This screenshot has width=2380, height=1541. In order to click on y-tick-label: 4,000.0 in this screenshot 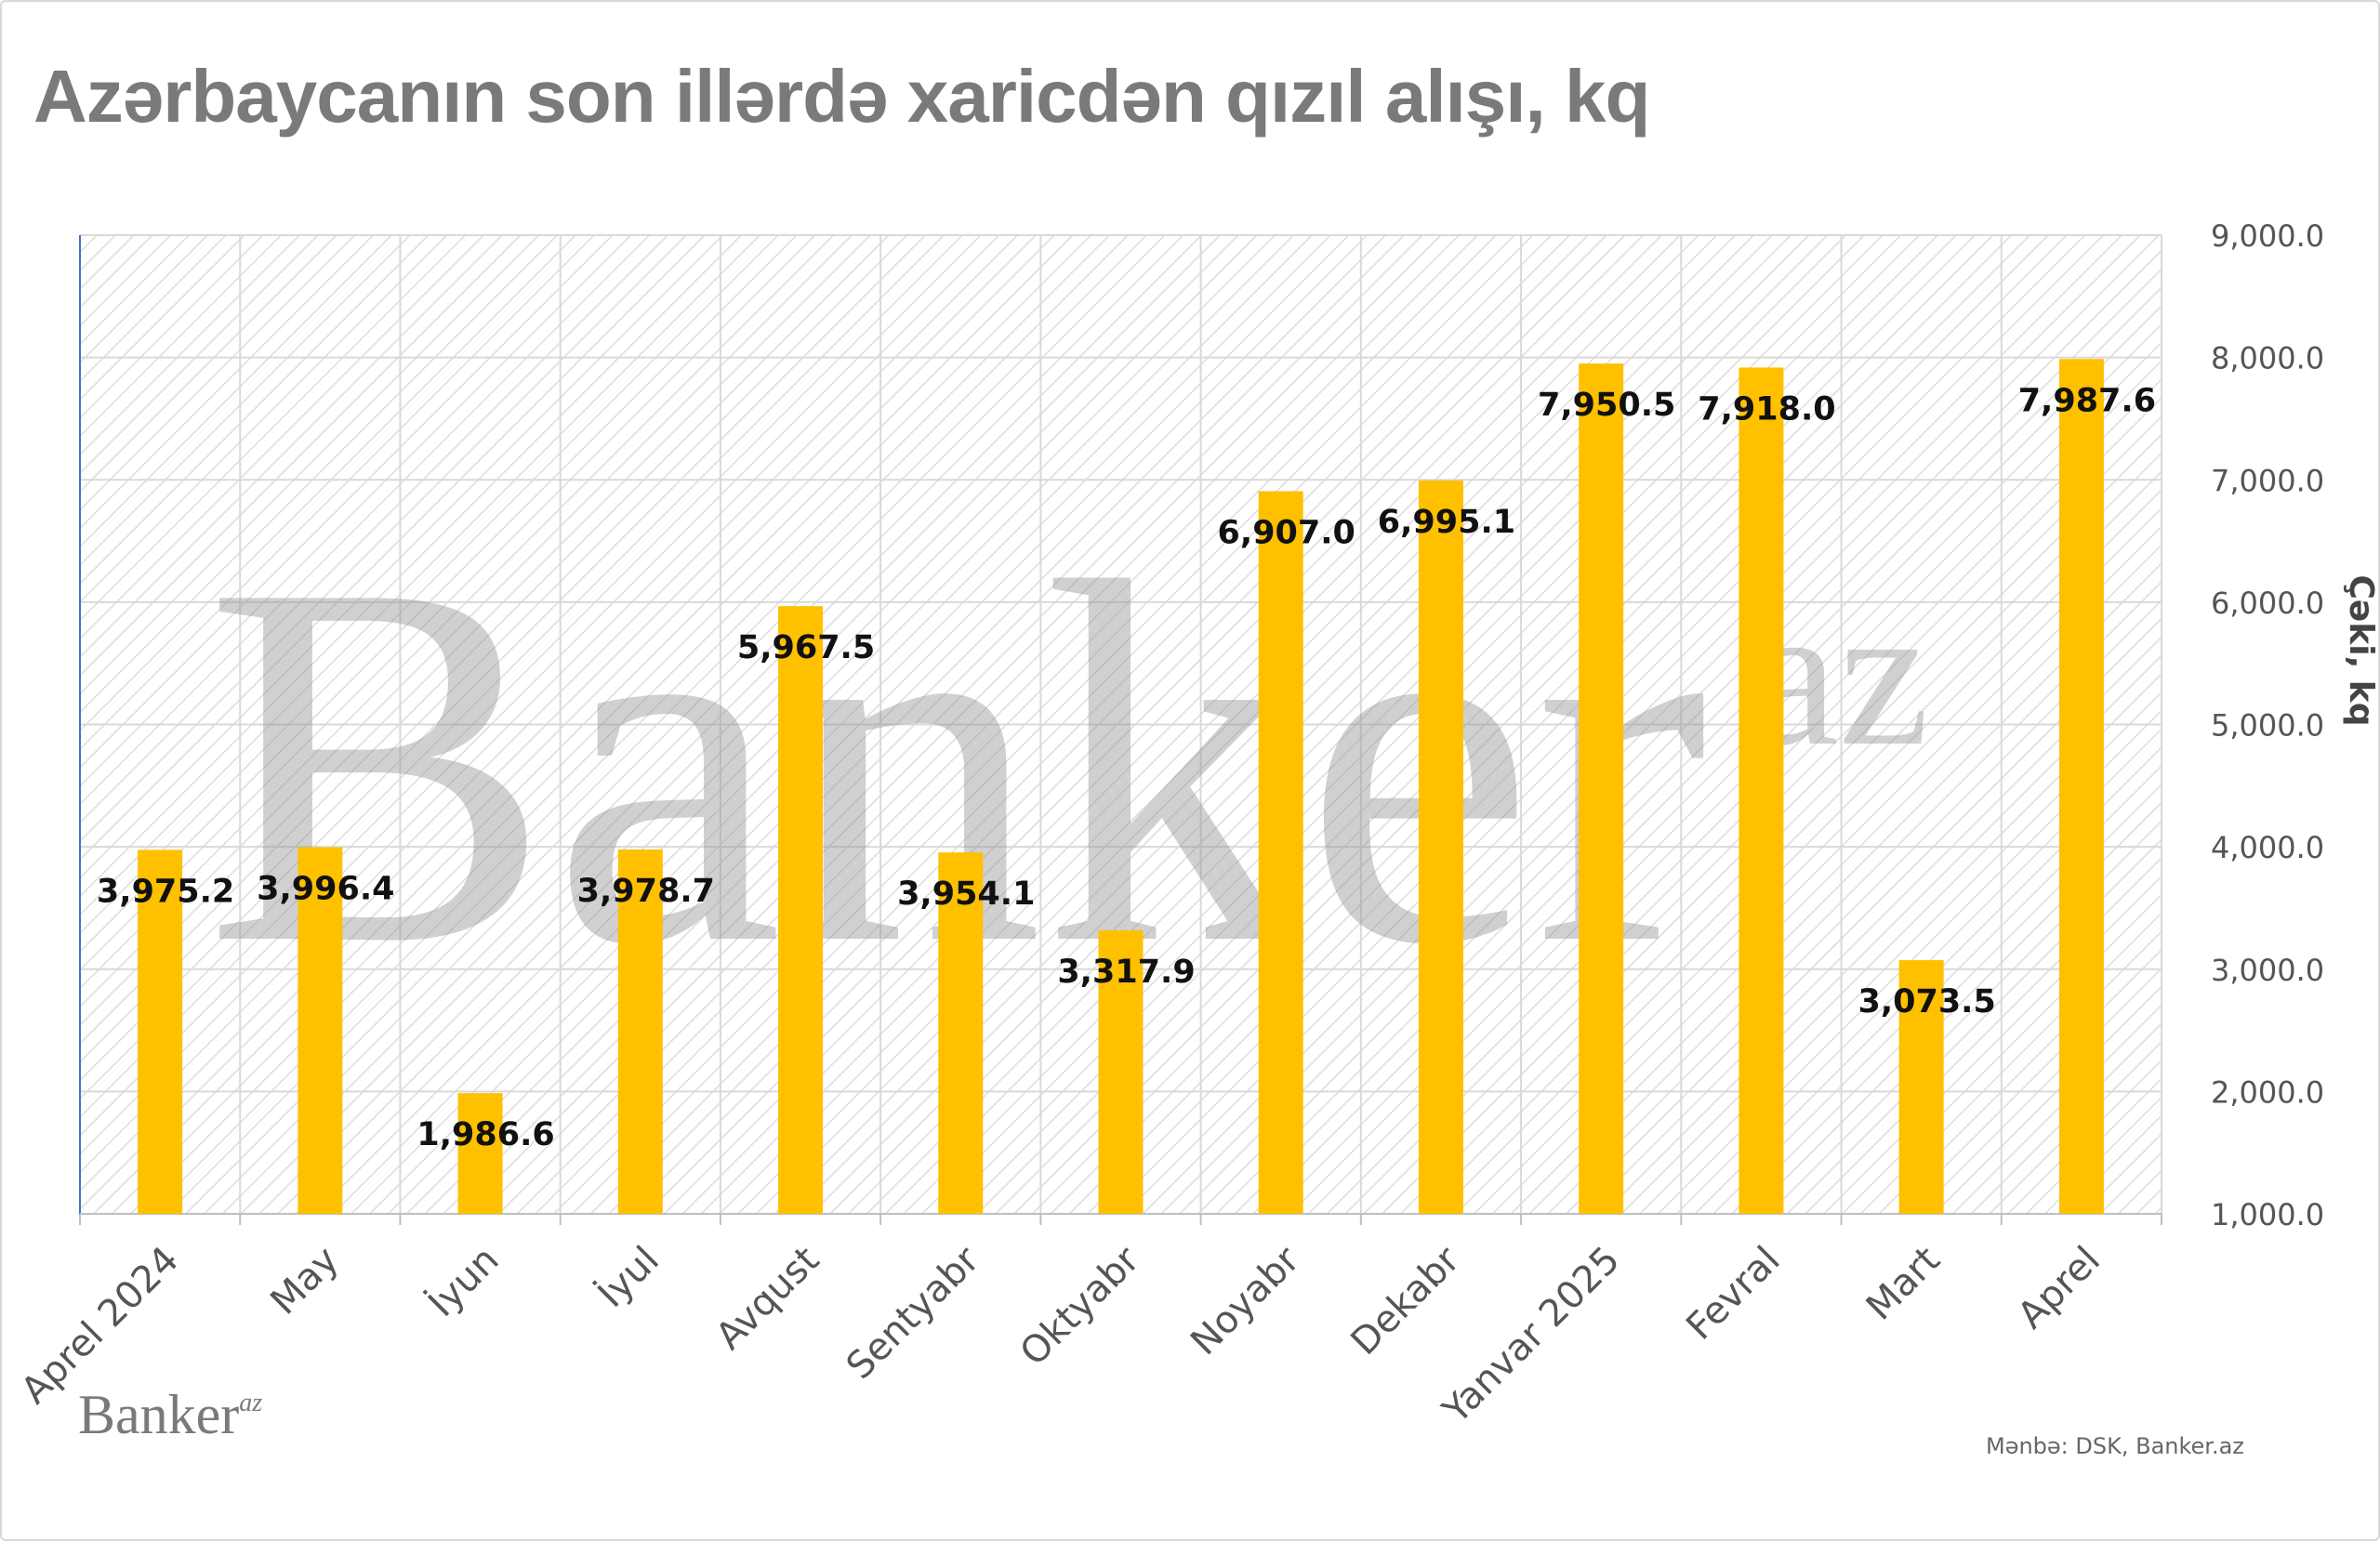, I will do `click(2267, 847)`.